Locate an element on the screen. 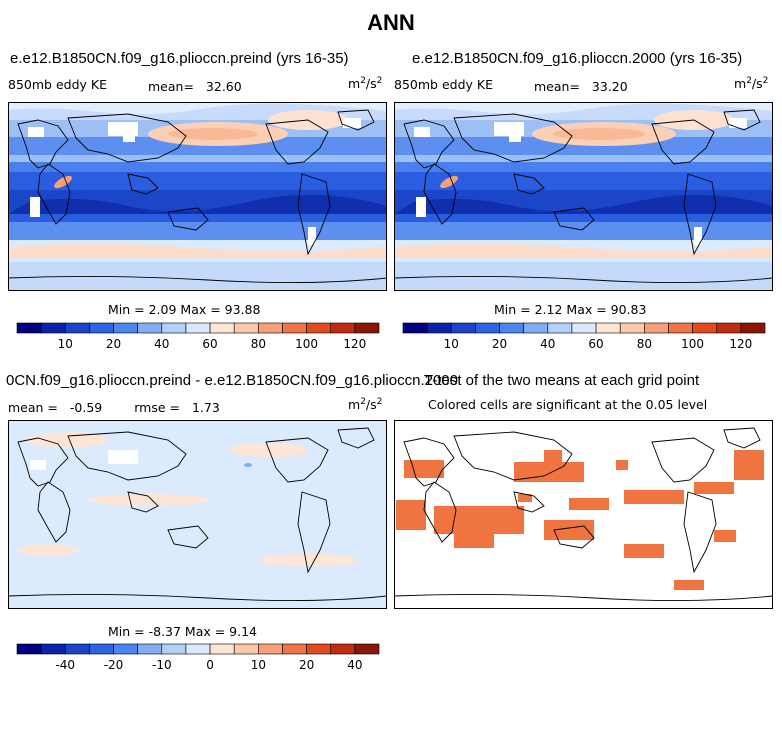  colorbar-2000-tick-label: 40 is located at coordinates (547, 344).